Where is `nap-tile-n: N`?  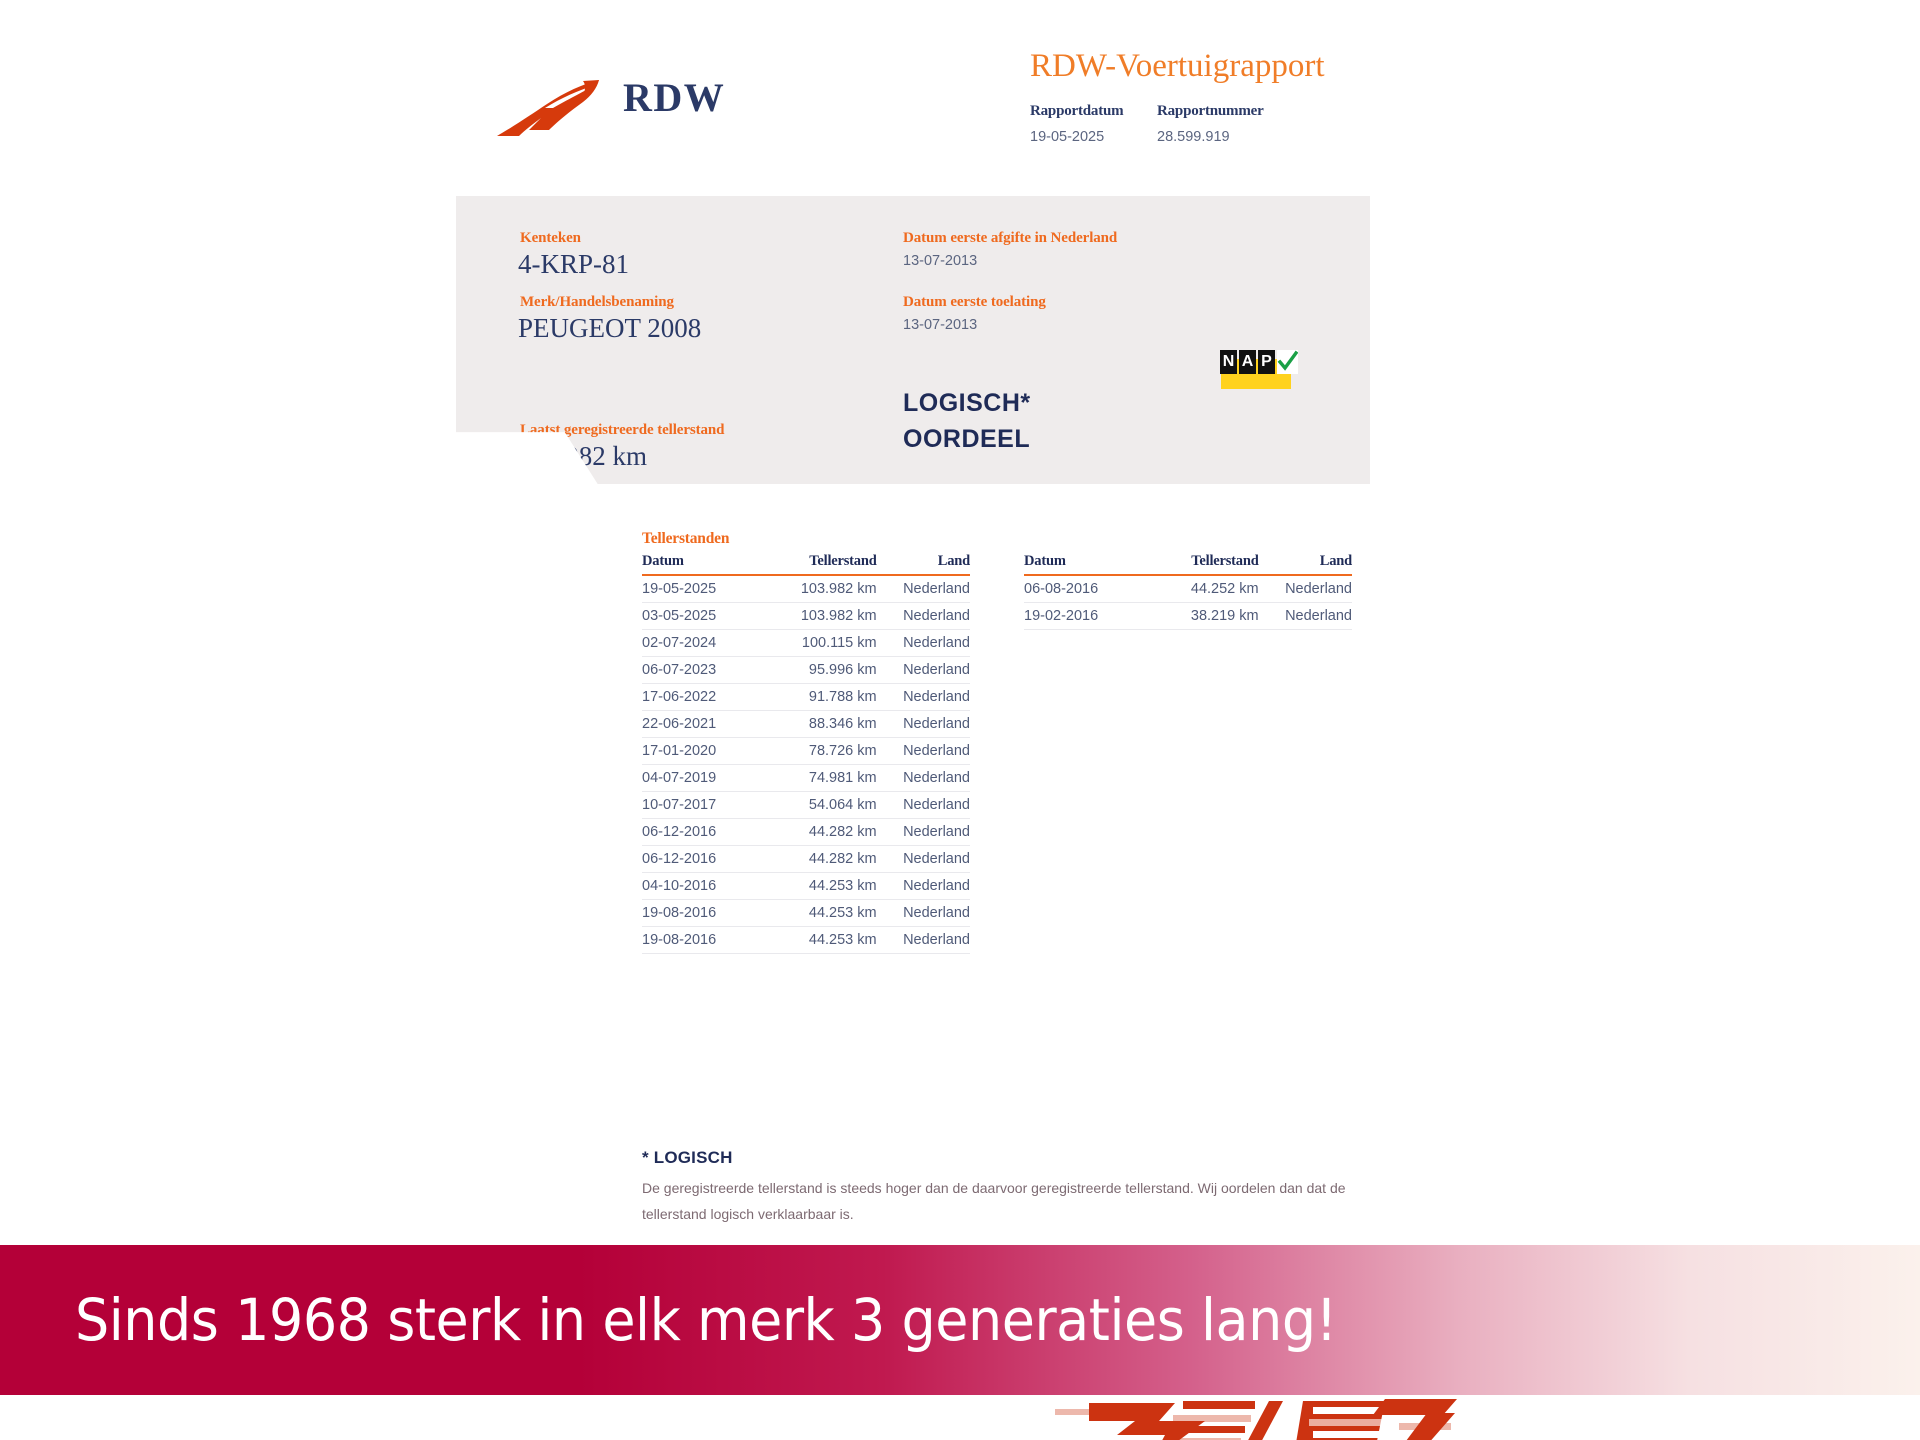 nap-tile-n: N is located at coordinates (1228, 362).